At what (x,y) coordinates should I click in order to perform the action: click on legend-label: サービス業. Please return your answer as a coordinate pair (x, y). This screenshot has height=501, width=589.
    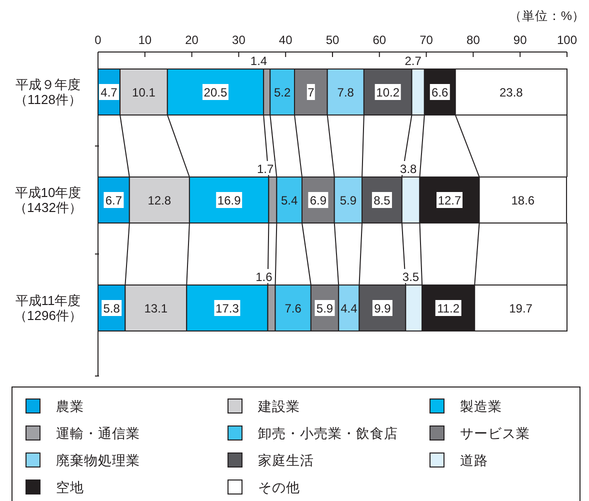
    Looking at the image, I should click on (495, 433).